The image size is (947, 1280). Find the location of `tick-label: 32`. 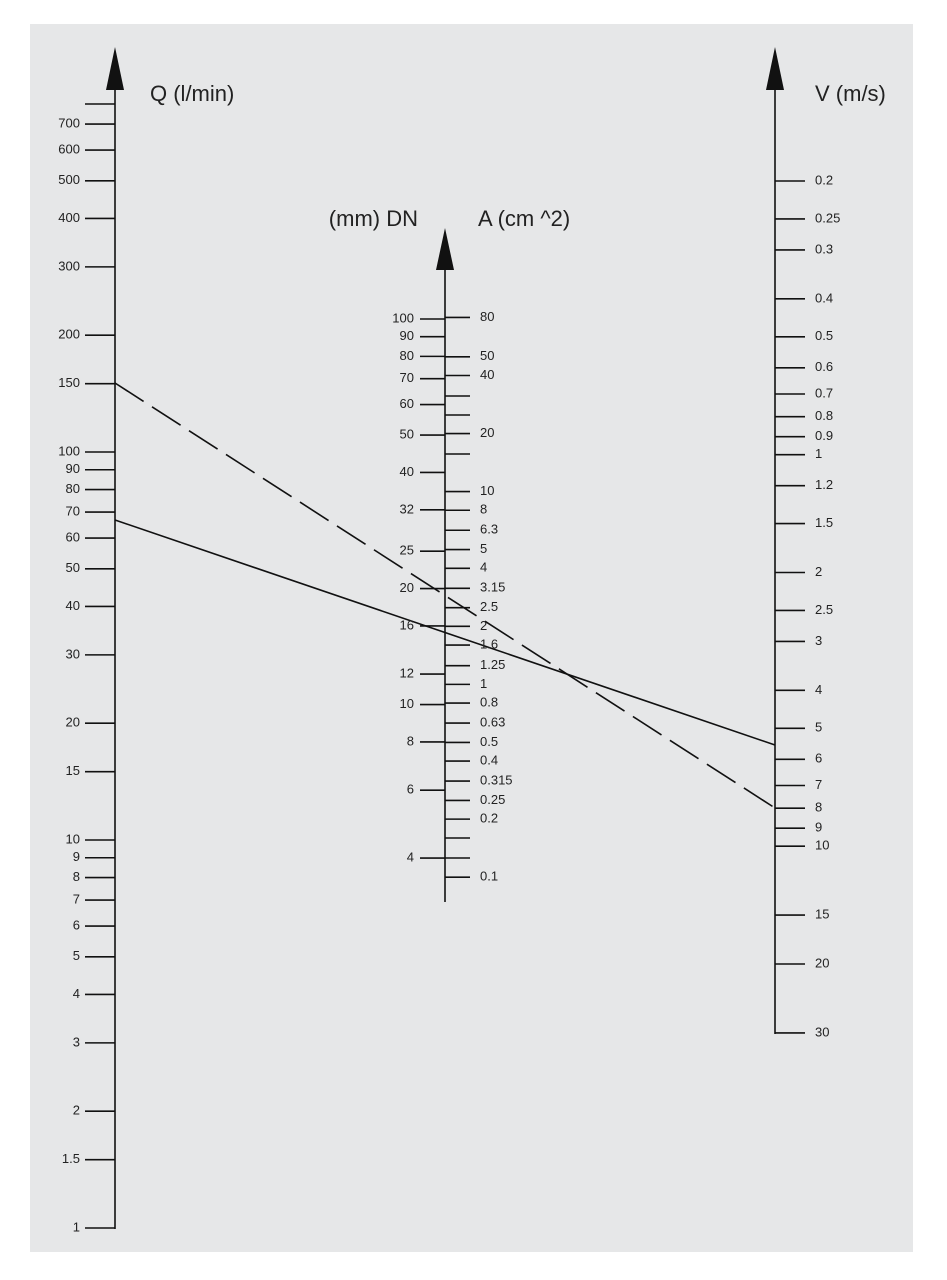

tick-label: 32 is located at coordinates (407, 508).